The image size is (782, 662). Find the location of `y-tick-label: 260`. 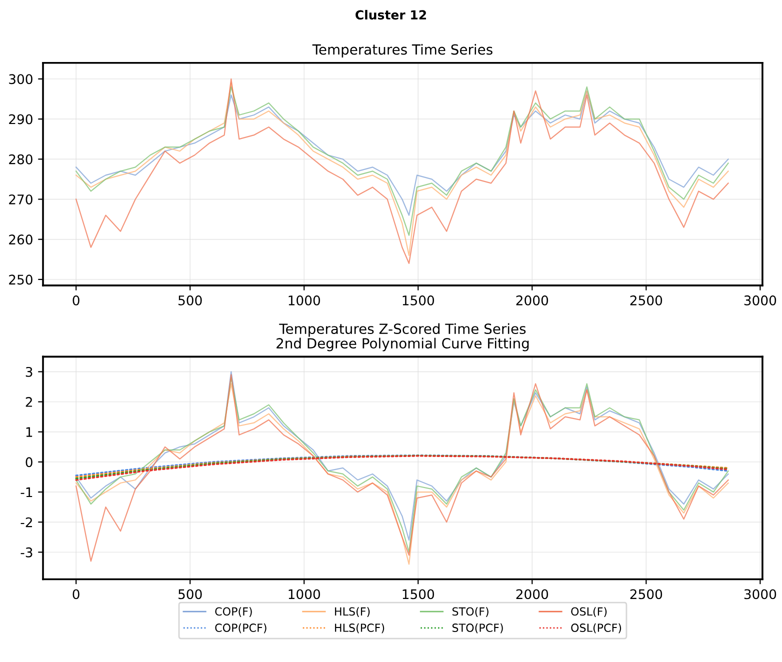

y-tick-label: 260 is located at coordinates (20, 239).